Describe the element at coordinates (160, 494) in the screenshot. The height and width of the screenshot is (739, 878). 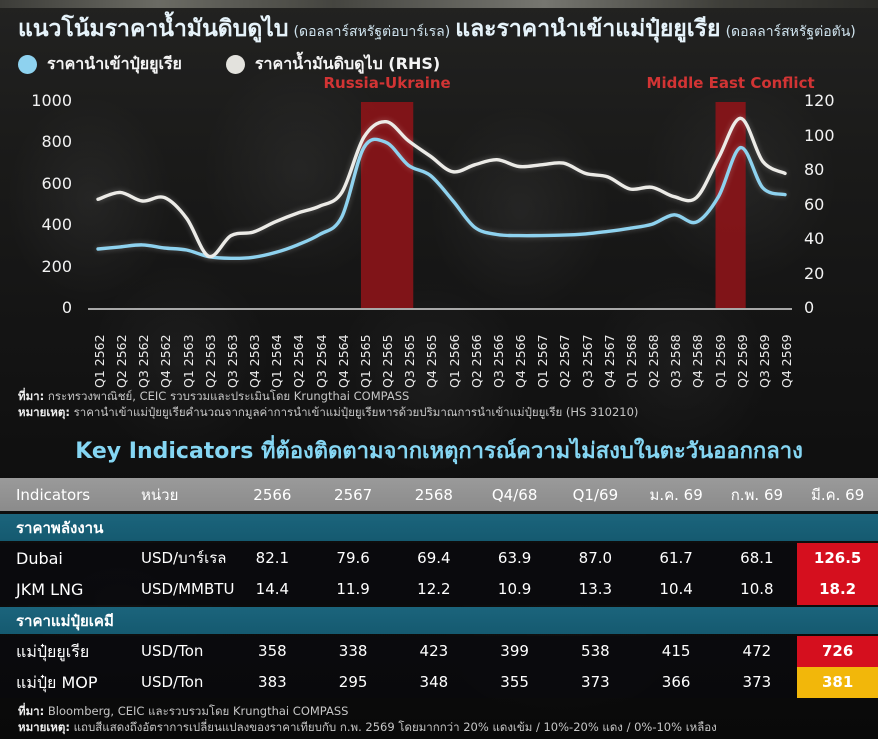
I see `column-header: หน่วย` at that location.